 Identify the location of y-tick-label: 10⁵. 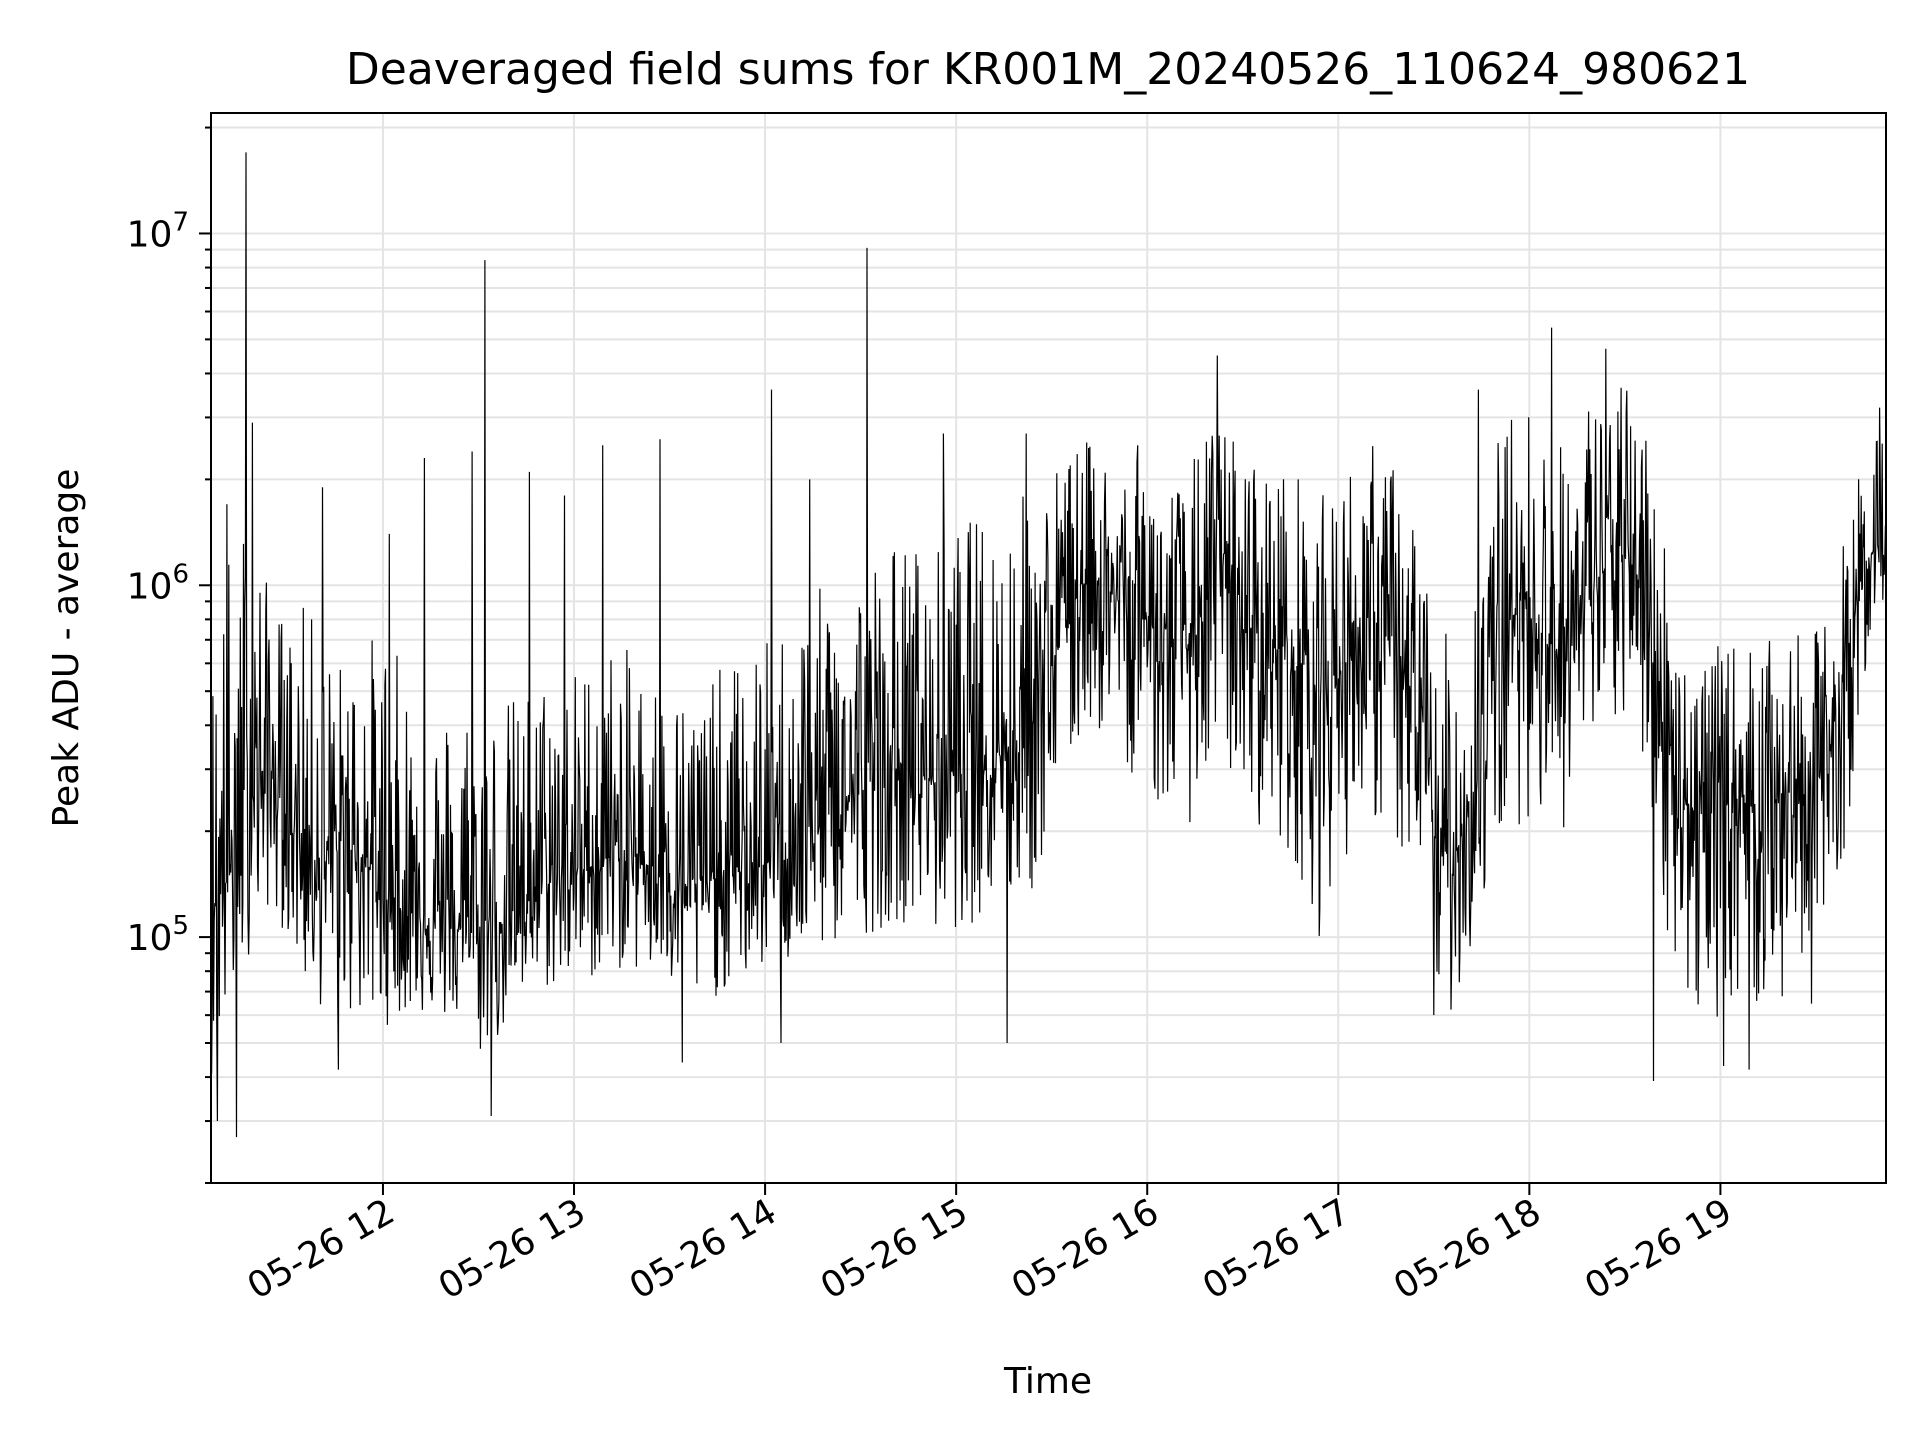
(158, 935).